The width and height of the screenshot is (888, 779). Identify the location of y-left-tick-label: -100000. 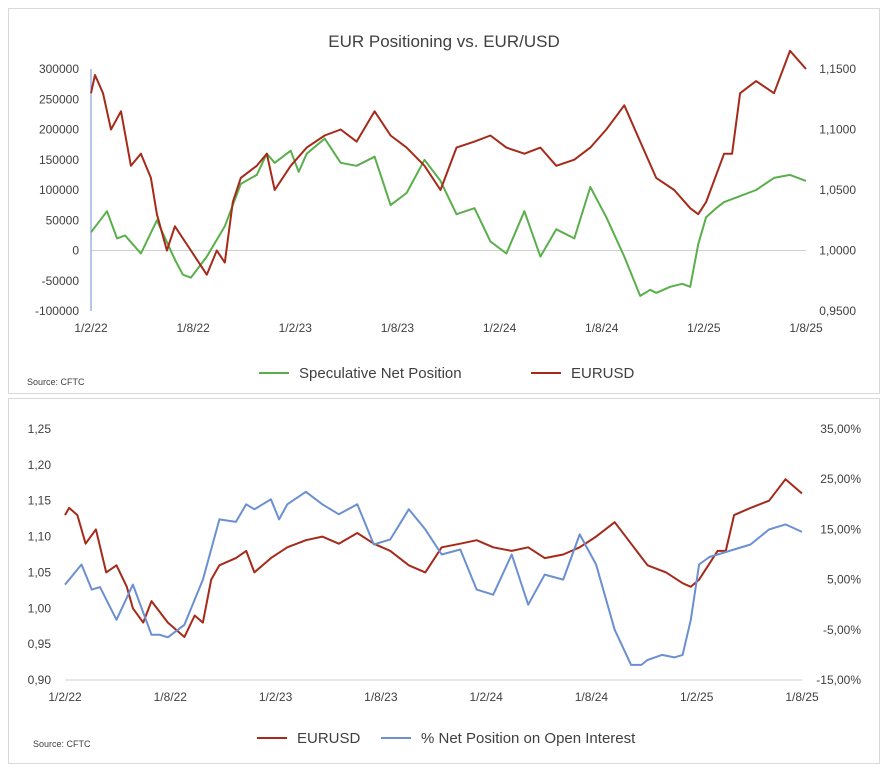
(57, 311).